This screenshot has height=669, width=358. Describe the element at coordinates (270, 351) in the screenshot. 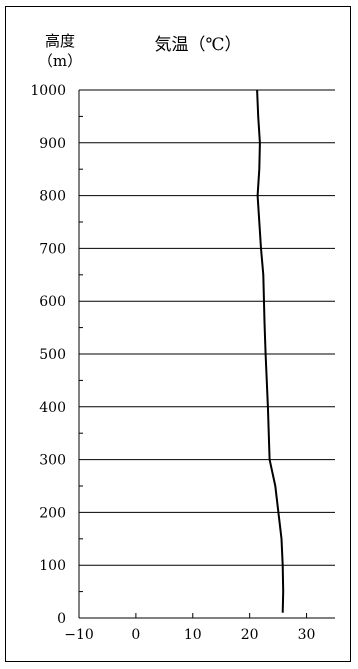

I see `temperature-profile-line` at that location.